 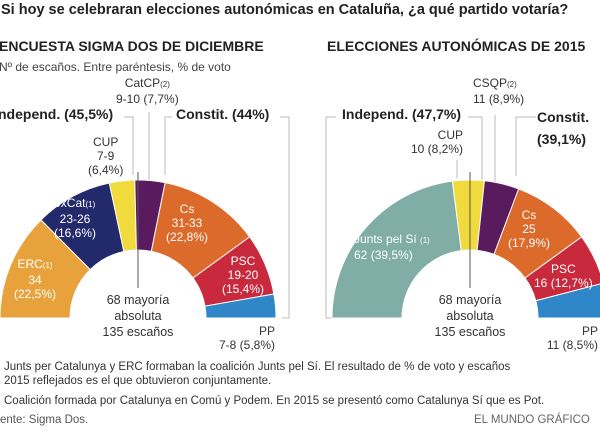 I want to click on independ-bracket-right-start, so click(x=330, y=217).